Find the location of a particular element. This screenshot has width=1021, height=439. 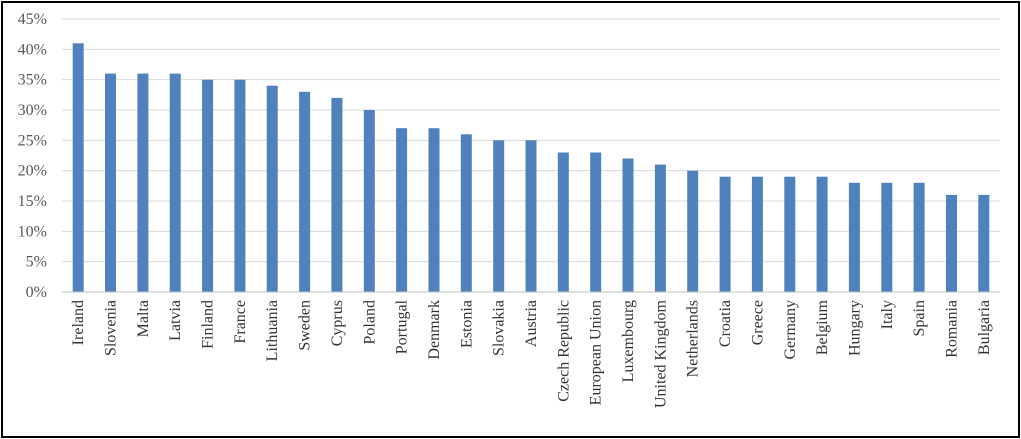

y-tick-label: 40% is located at coordinates (32, 49).